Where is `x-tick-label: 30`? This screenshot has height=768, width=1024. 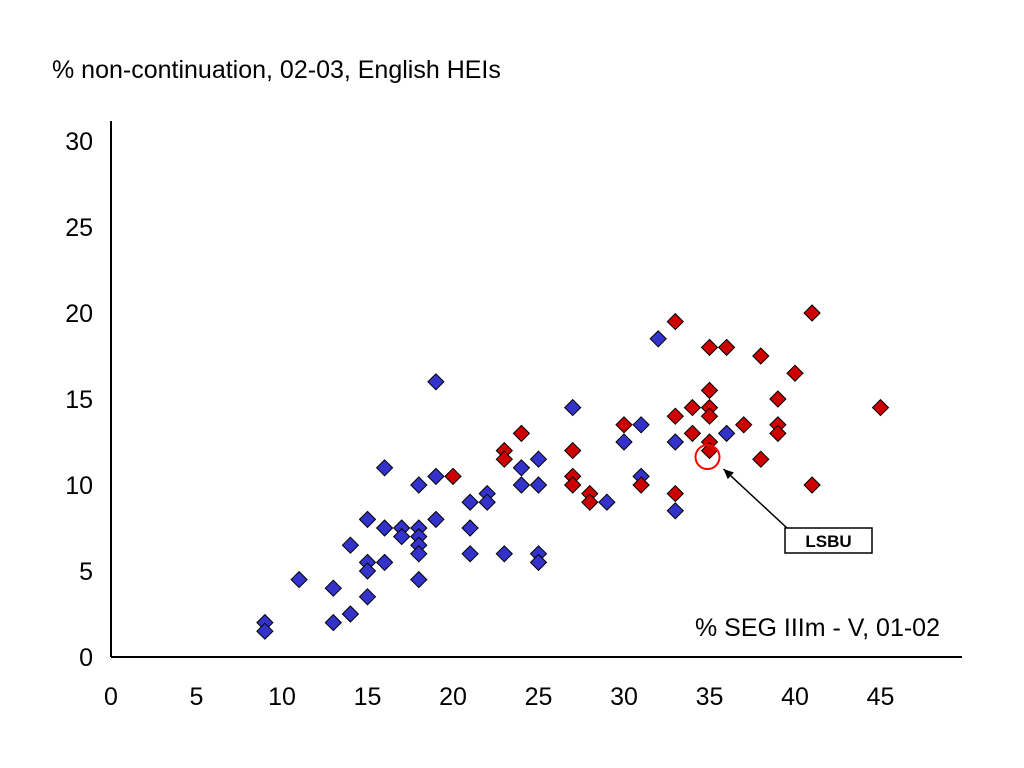
x-tick-label: 30 is located at coordinates (624, 697).